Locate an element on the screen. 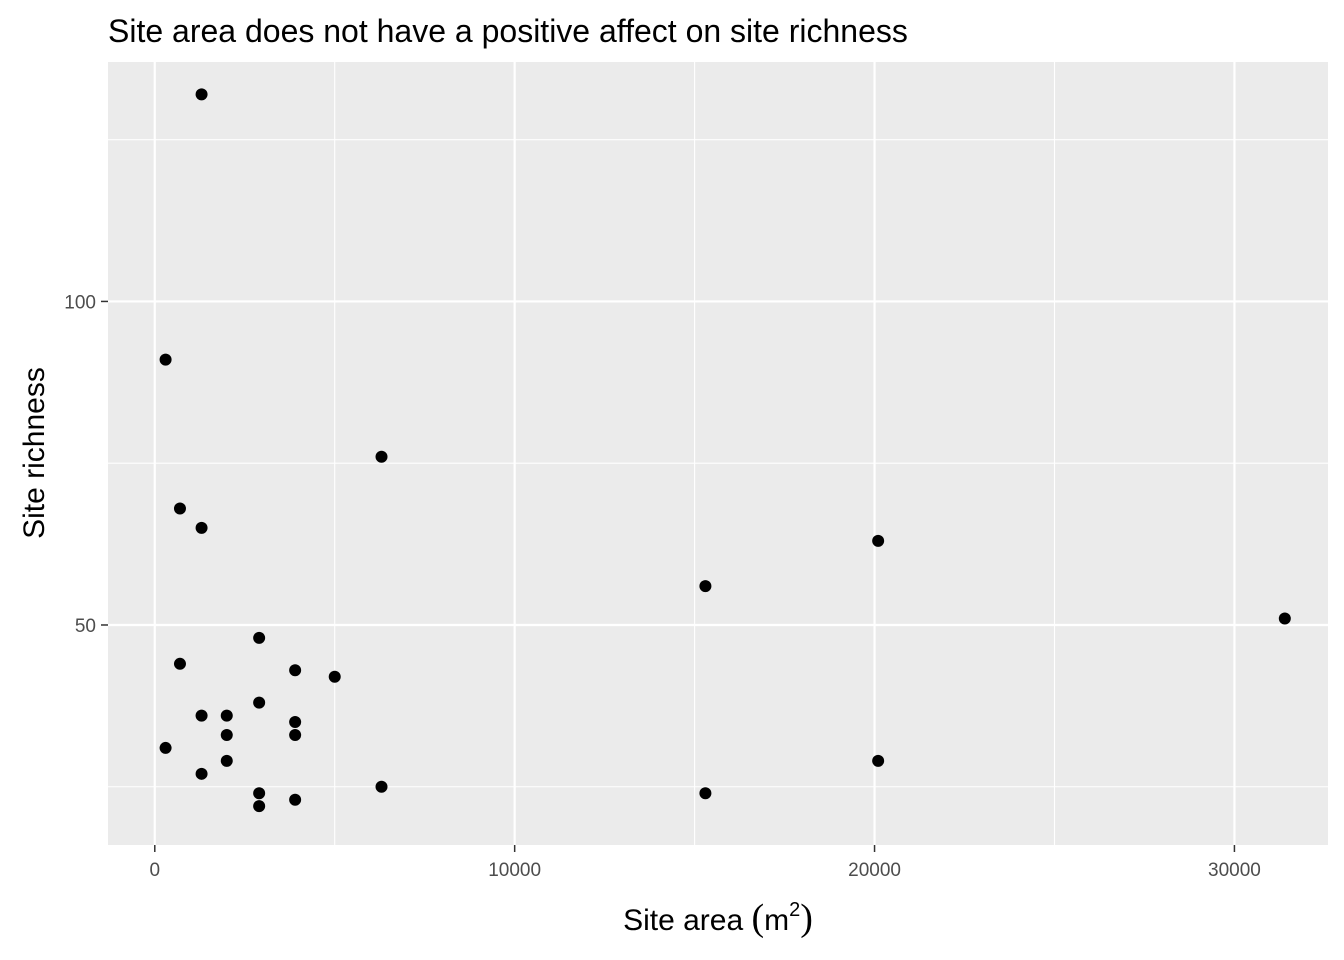 Image resolution: width=1344 pixels, height=960 pixels. y-axis-ticks: 50 100 is located at coordinates (86, 464).